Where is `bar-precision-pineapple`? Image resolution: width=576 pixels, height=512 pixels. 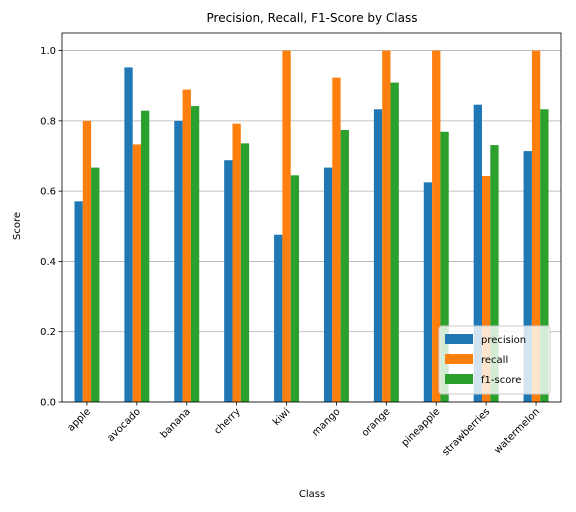 bar-precision-pineapple is located at coordinates (428, 292).